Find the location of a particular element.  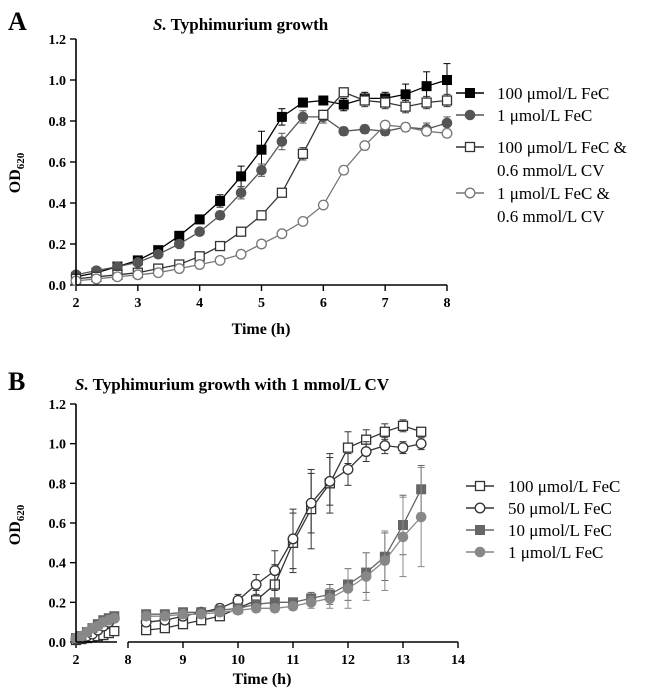

b-series-1-line-late is located at coordinates (284, 533).